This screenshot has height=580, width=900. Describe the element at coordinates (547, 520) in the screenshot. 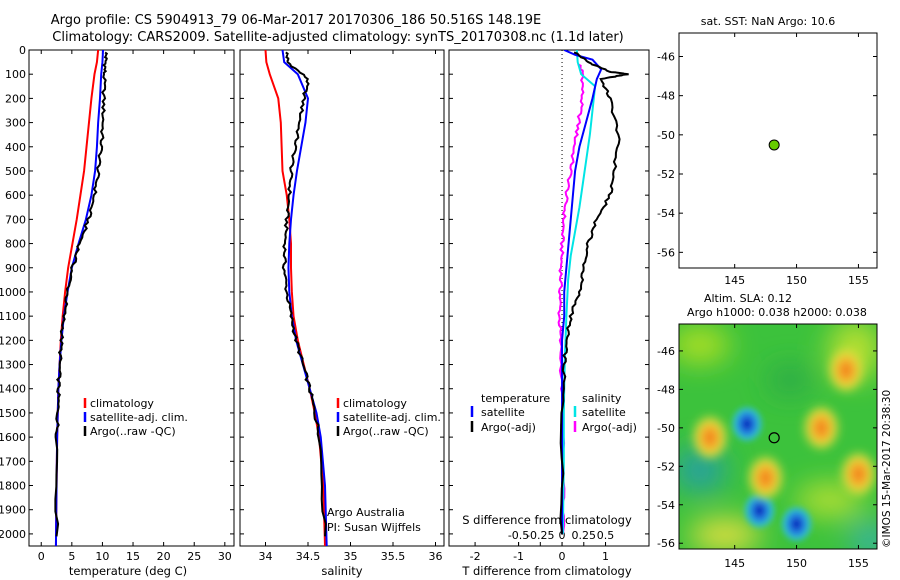

I see `s-difference-xlabel: S difference from climatology` at that location.